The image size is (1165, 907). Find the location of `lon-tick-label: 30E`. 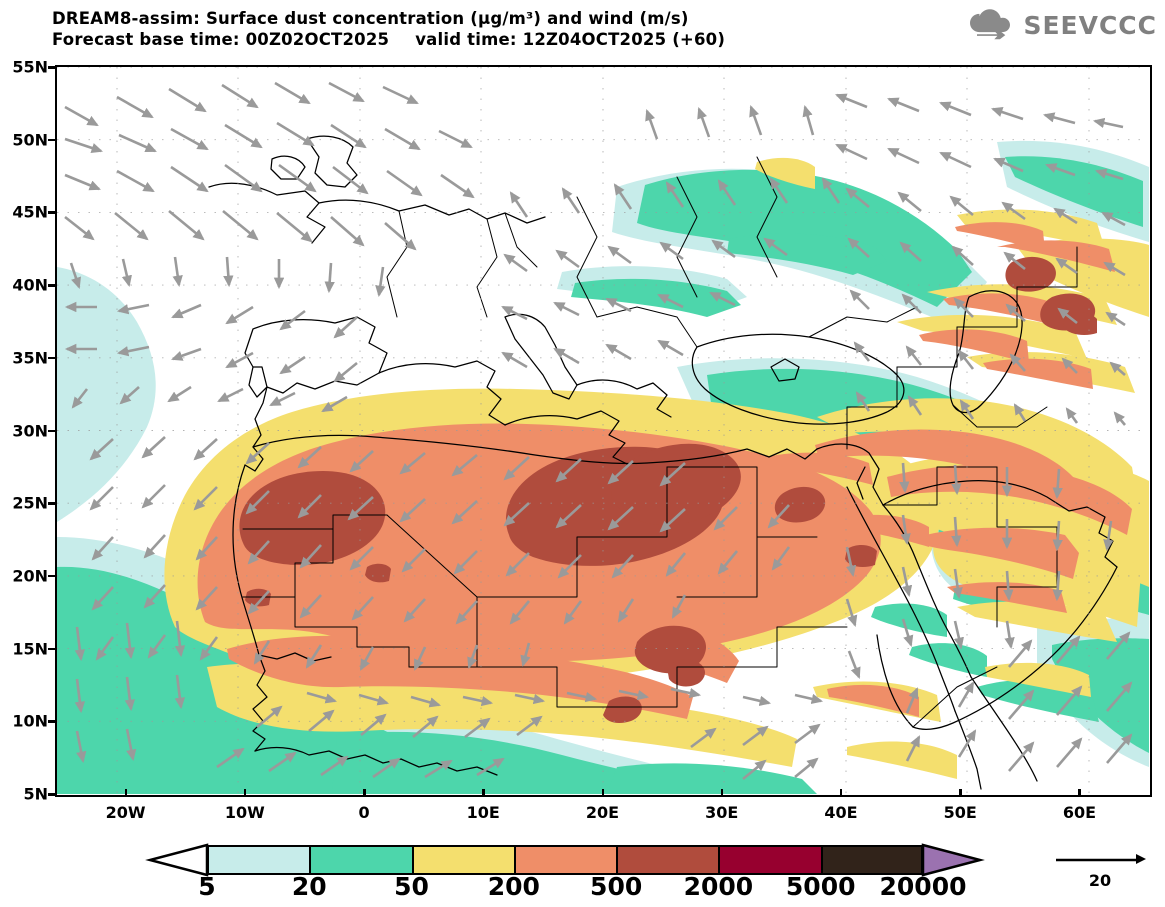

lon-tick-label: 30E is located at coordinates (722, 812).